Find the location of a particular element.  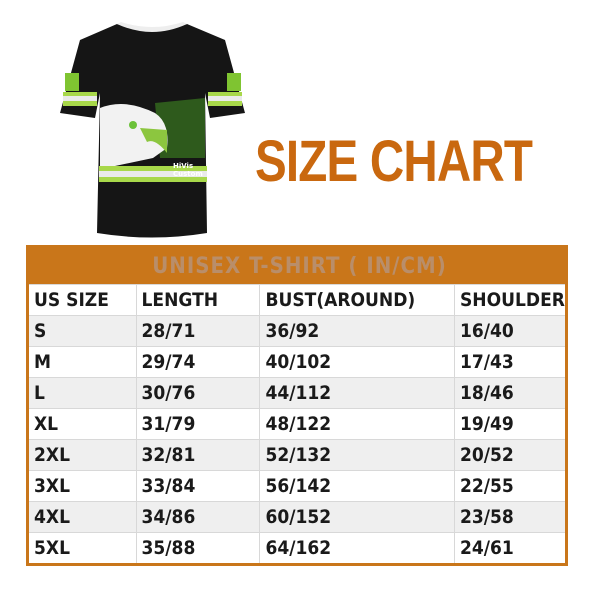

cell: 30/76 is located at coordinates (198, 393).